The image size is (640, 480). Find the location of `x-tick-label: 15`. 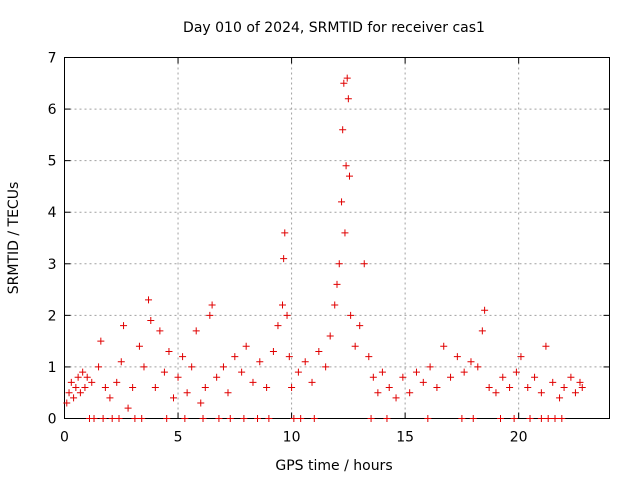

x-tick-label: 15 is located at coordinates (405, 438).